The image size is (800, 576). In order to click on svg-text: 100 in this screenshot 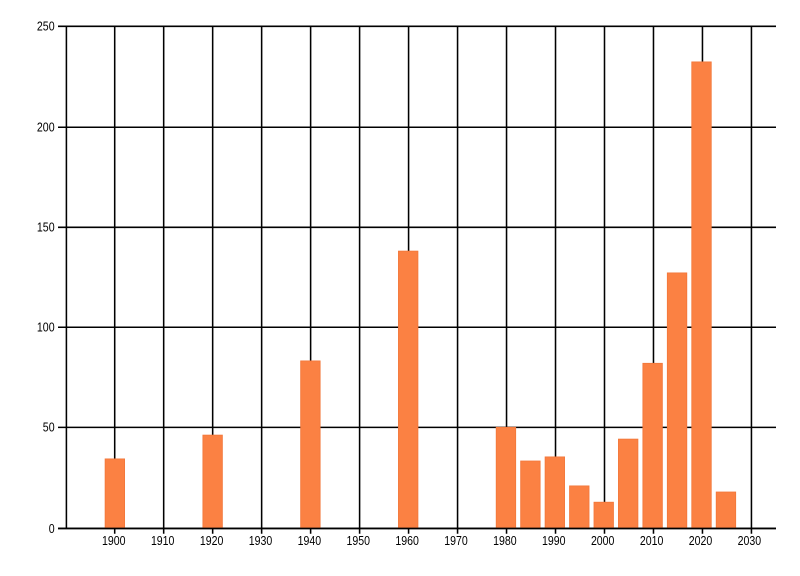, I will do `click(46, 328)`.